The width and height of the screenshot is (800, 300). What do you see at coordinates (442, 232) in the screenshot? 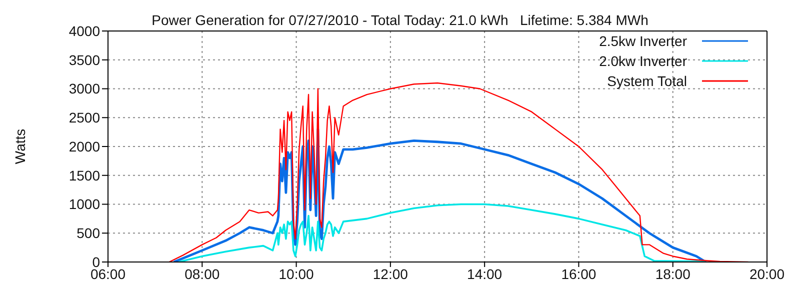
I see `line-series` at bounding box center [442, 232].